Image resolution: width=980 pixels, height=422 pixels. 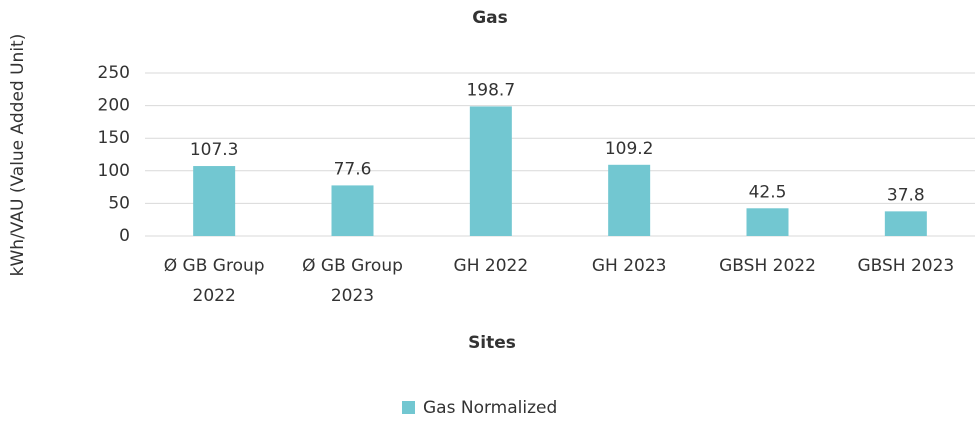 I want to click on data-label: 107.3, so click(x=214, y=150).